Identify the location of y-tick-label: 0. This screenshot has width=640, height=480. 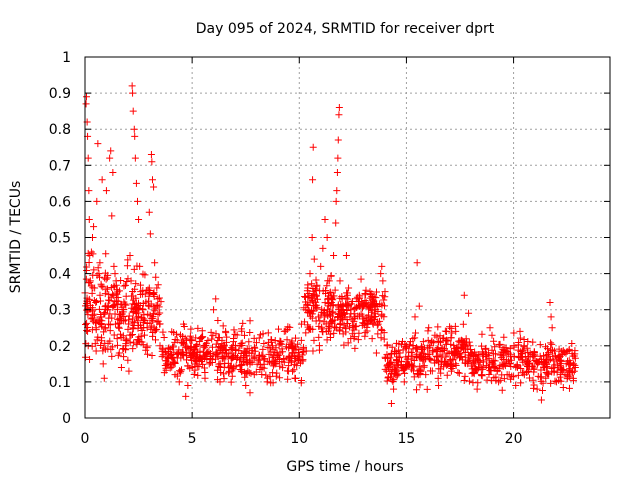
(66, 419).